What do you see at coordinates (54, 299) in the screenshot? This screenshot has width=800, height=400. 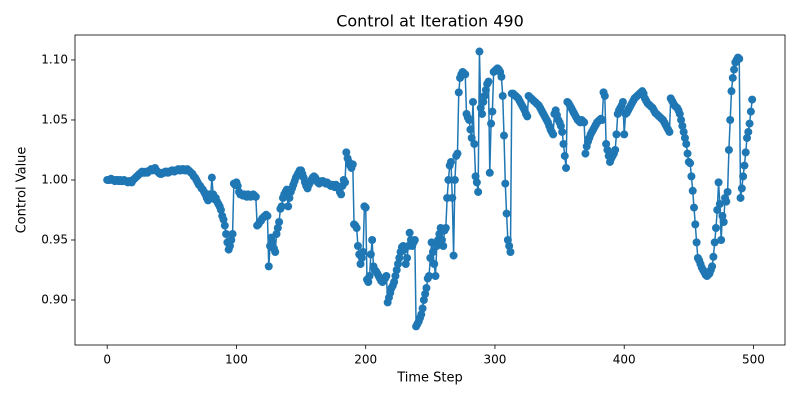 I see `y-tick-label: 0.90` at bounding box center [54, 299].